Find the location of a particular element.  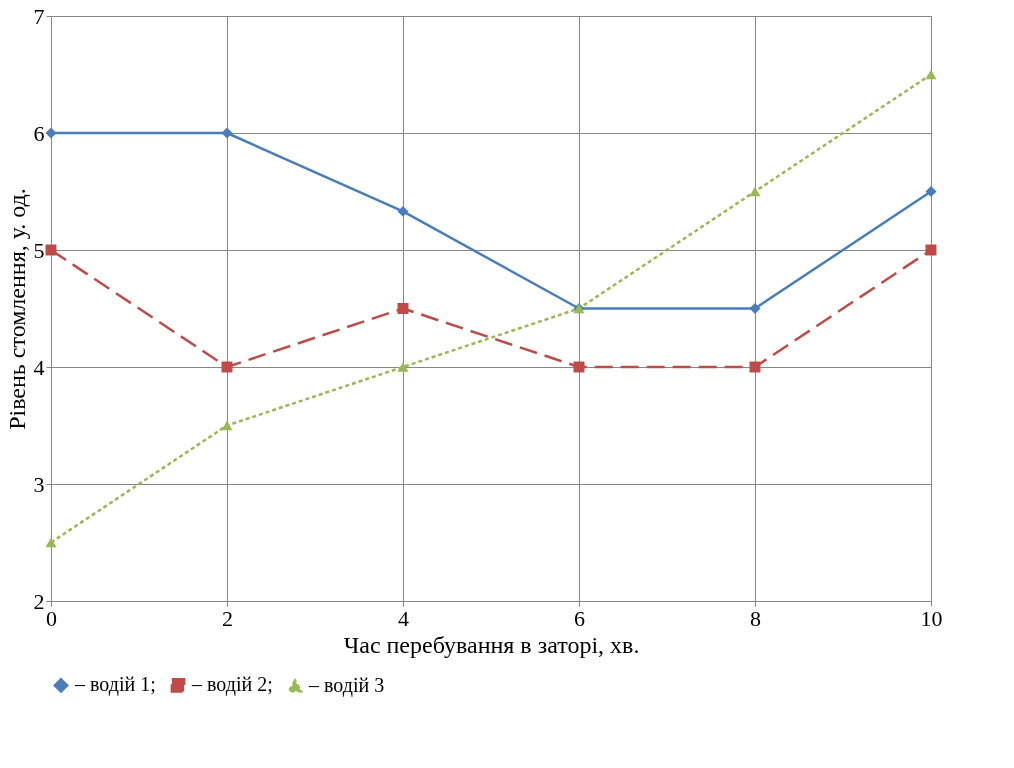

legend-label: – водій 3 is located at coordinates (346, 685).